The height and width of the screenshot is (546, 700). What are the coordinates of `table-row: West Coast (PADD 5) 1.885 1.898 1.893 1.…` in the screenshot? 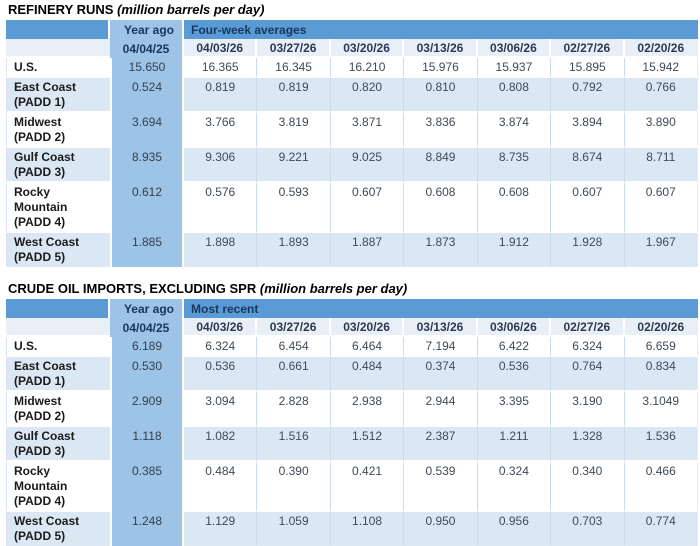 It's located at (352, 250).